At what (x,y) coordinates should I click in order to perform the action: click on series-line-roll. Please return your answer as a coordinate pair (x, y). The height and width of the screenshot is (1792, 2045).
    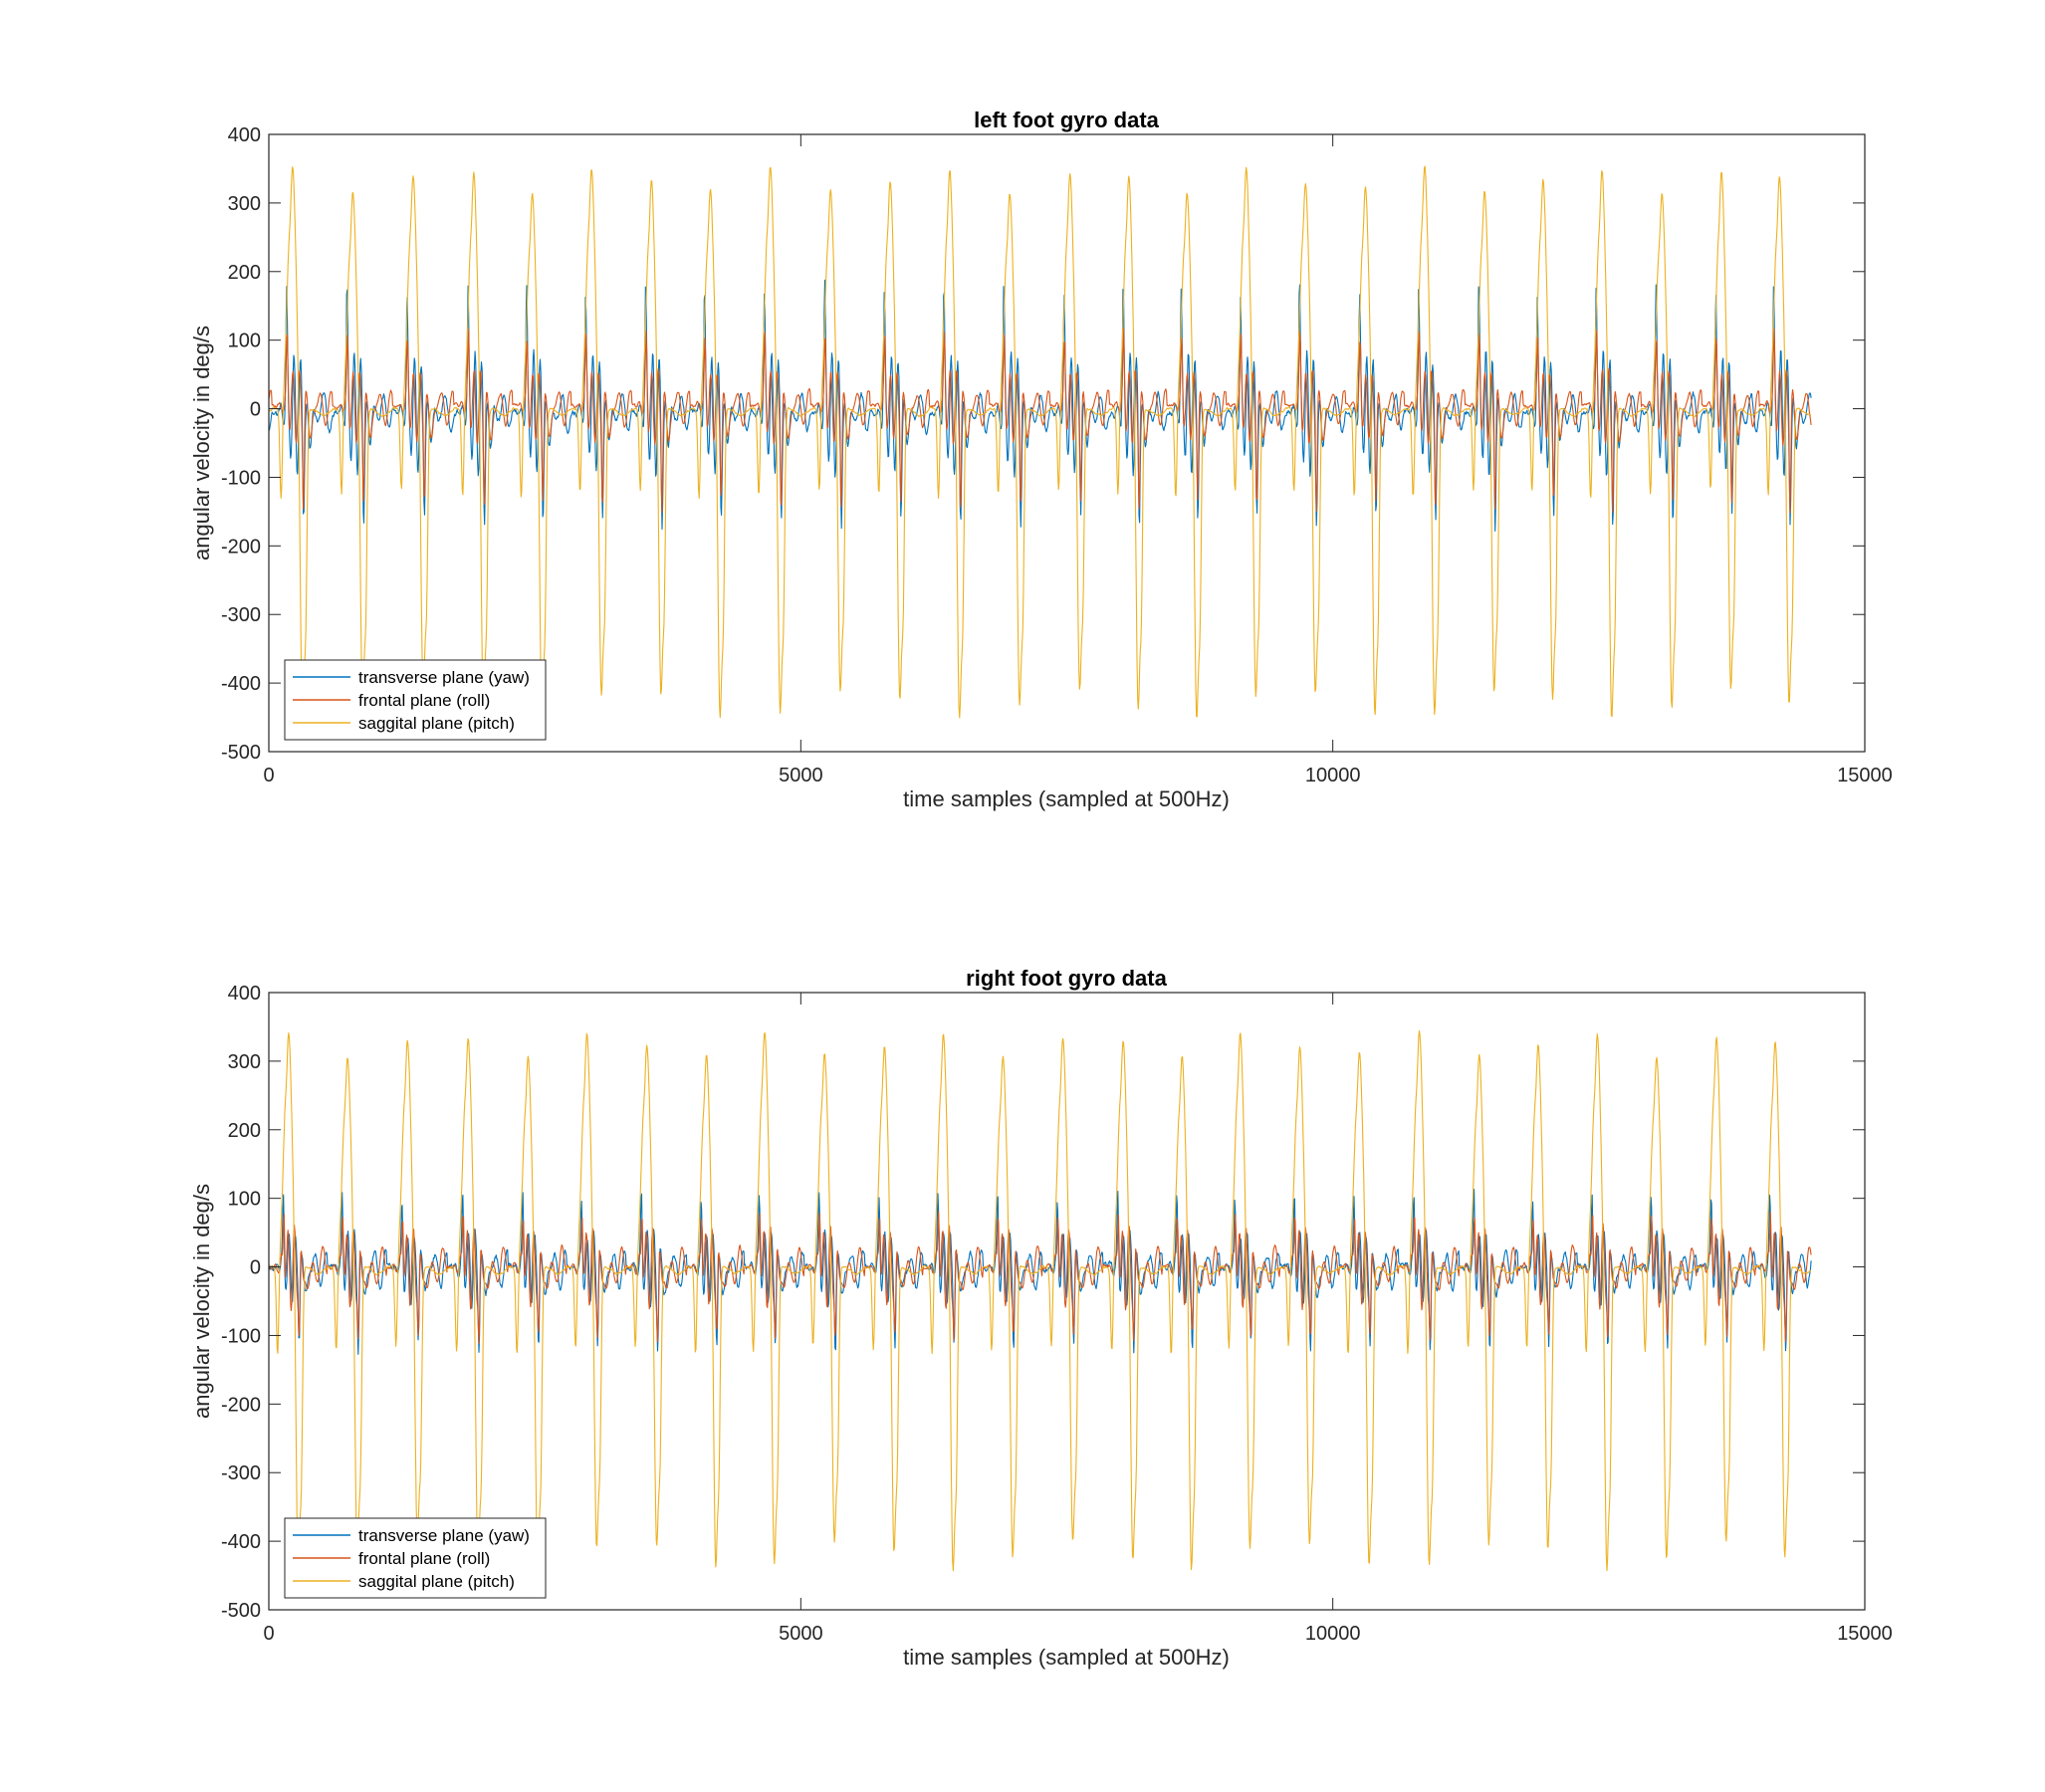
    Looking at the image, I should click on (1040, 421).